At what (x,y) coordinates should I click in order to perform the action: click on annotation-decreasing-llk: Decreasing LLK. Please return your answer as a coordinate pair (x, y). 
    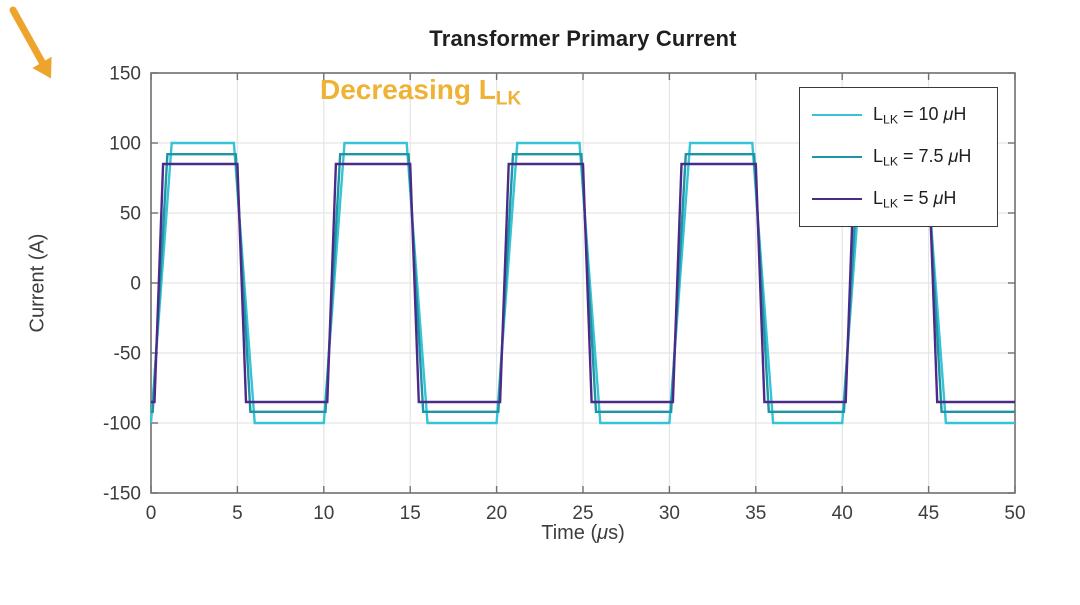
    Looking at the image, I should click on (421, 92).